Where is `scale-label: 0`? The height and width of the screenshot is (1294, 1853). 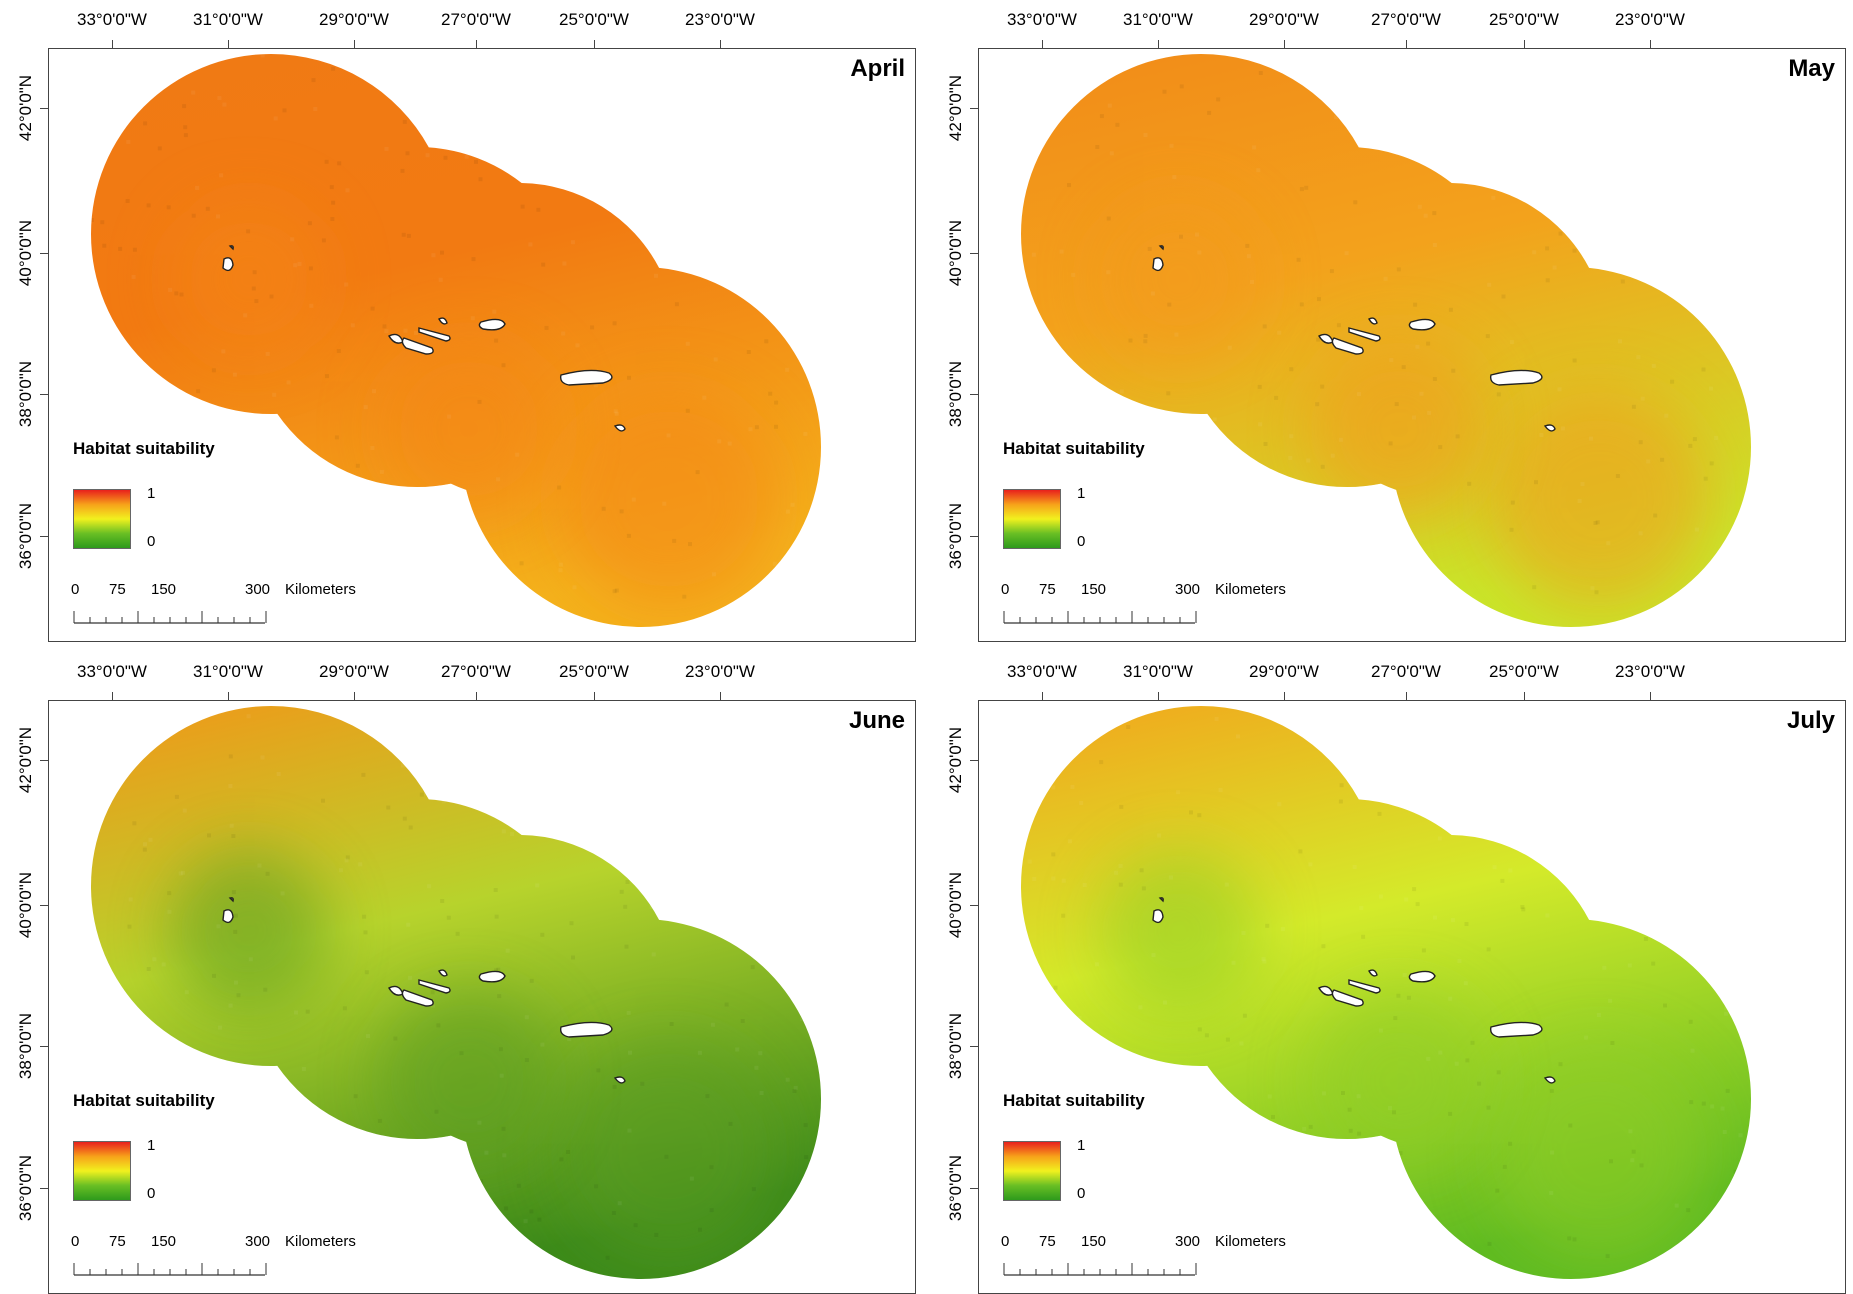 scale-label: 0 is located at coordinates (1005, 1241).